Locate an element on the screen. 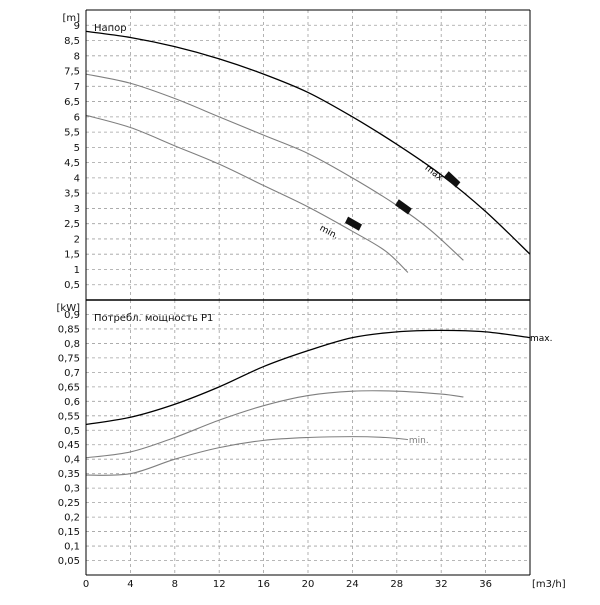 Image resolution: width=600 pixels, height=605 pixels. y-tick-label: 0,55 is located at coordinates (69, 416).